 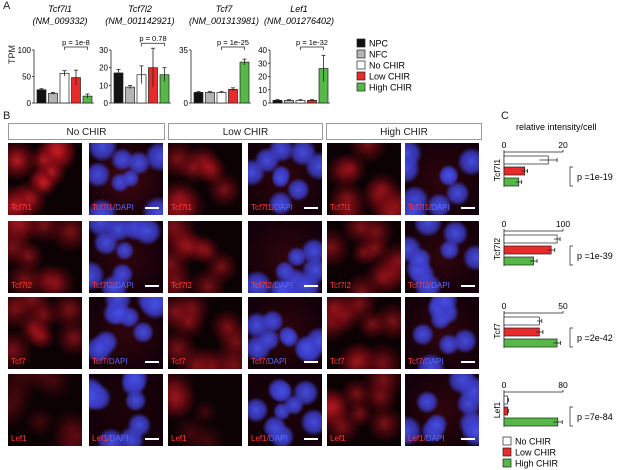 I want to click on merge-image-tcf7l2-no-chir: Tcf7l2/DAPI, so click(x=126, y=257).